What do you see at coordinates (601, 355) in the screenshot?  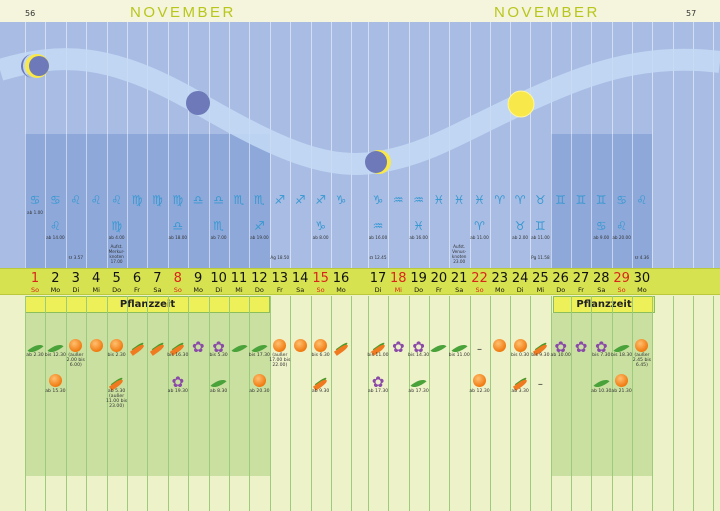 I see `planting-time: bis 7.30` at bounding box center [601, 355].